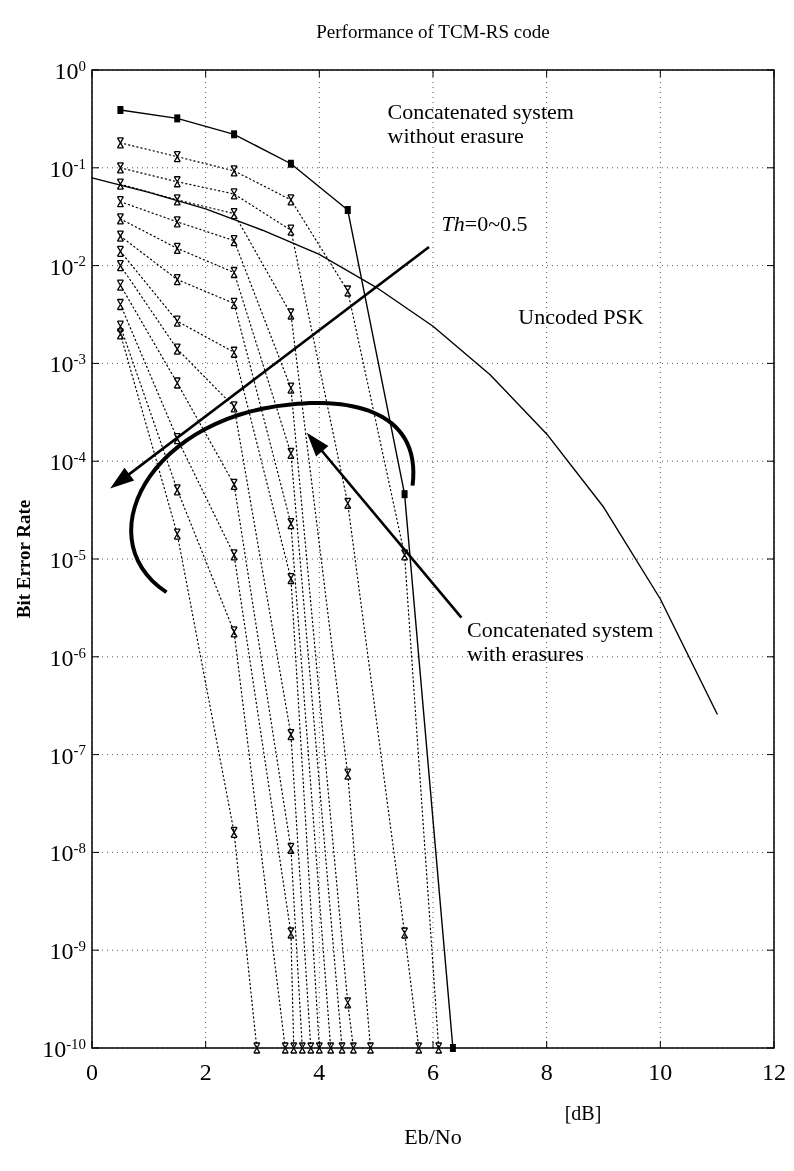 This screenshot has width=794, height=1171. Describe the element at coordinates (433, 1136) in the screenshot. I see `x-axis-title: Eb/No` at that location.